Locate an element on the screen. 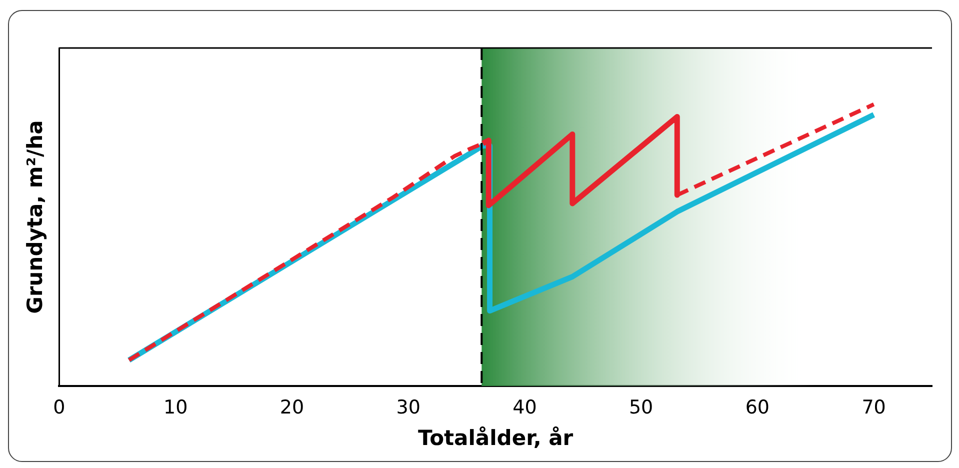  x-tick-label: 70 is located at coordinates (874, 407).